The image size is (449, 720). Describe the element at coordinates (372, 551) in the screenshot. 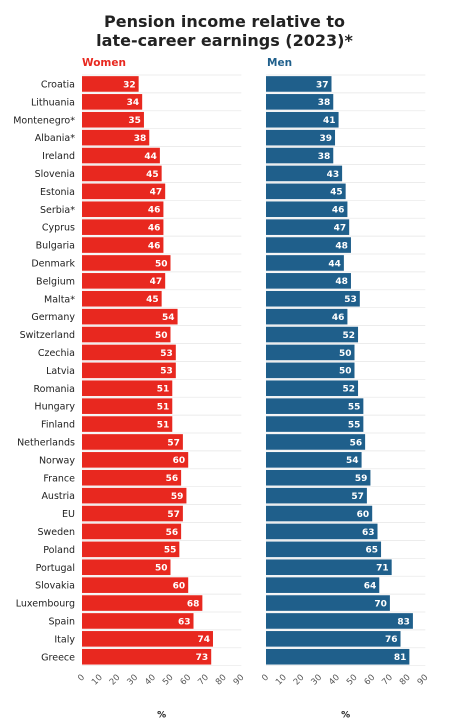

I see `men-value-label: 65` at that location.